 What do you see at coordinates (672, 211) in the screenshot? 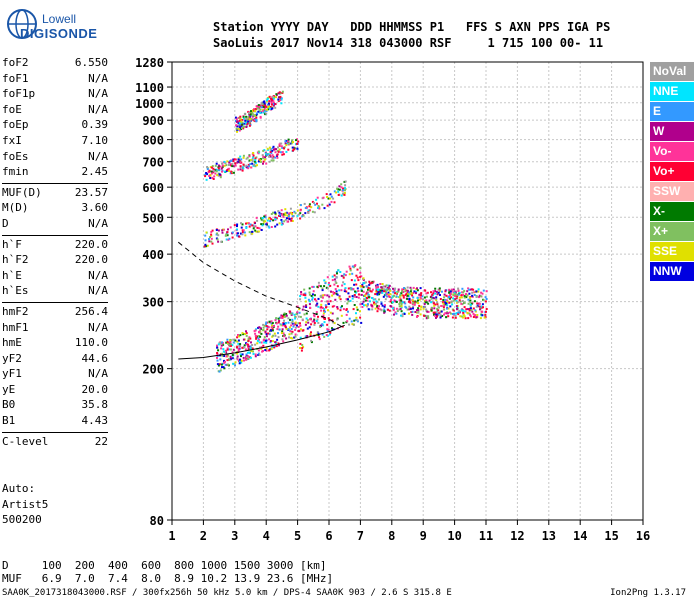
I see `legend-item: X-` at bounding box center [672, 211].